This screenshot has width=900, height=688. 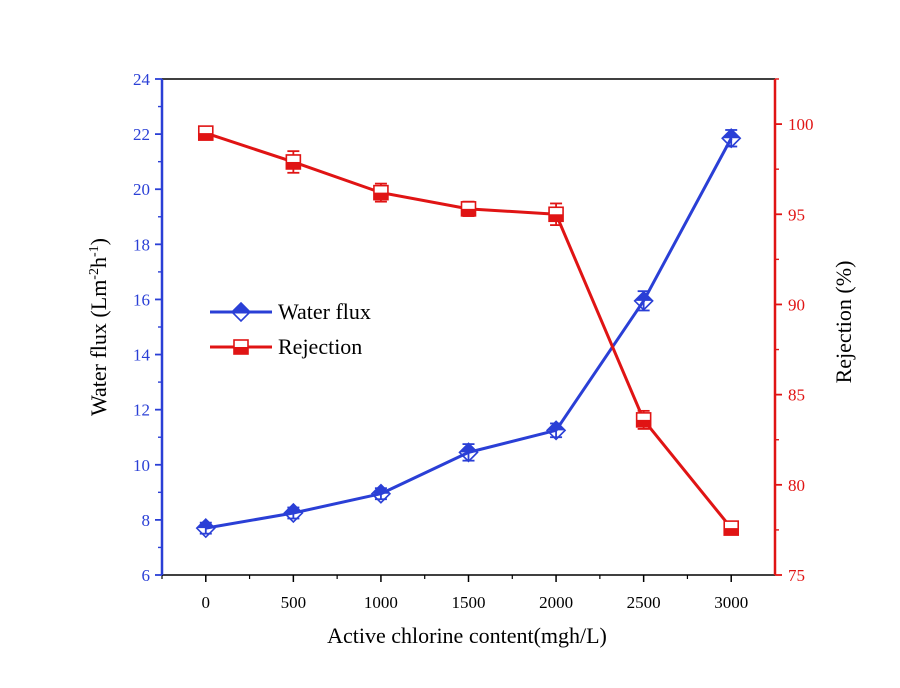 I want to click on x-tick-label: 1500, so click(x=469, y=602).